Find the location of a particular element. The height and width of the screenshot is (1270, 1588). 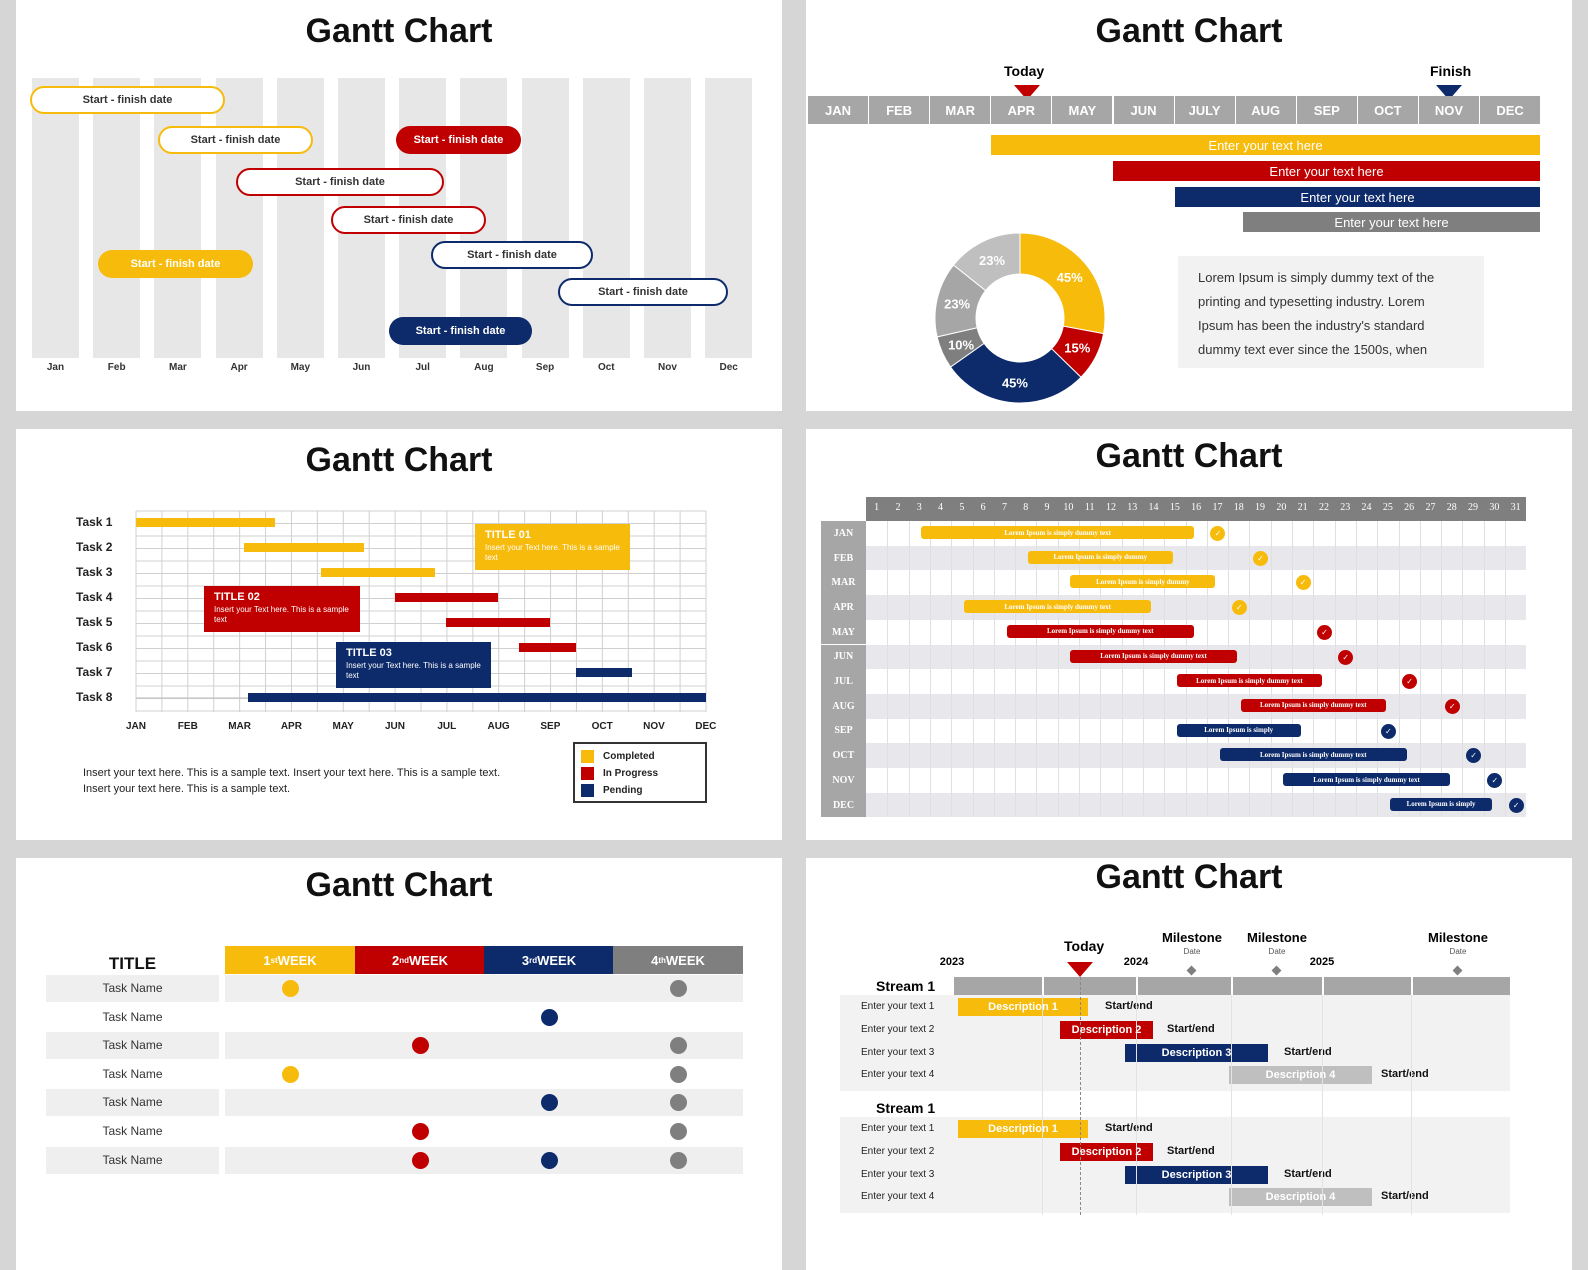

timeline-bar: Enter your text here is located at coordinates (1357, 197).